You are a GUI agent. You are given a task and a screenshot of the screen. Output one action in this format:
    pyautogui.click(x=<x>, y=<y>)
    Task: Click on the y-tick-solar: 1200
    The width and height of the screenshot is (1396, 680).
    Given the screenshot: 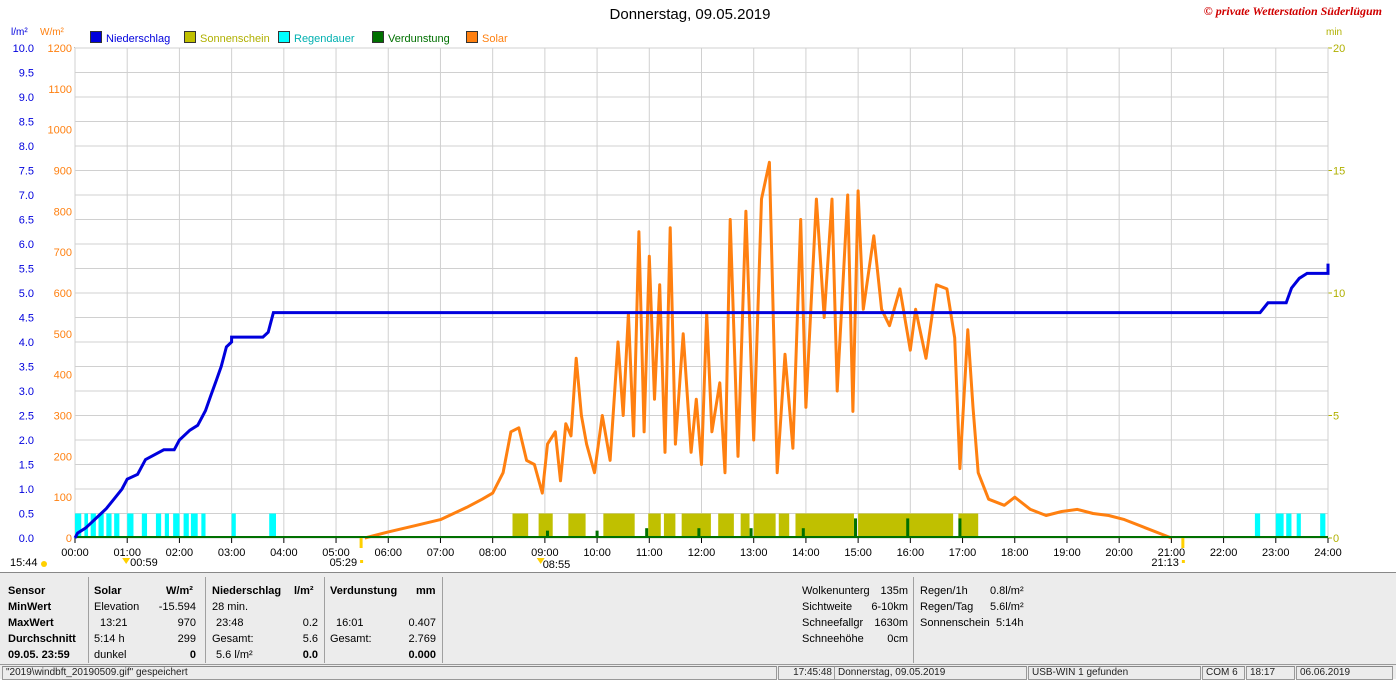 What is the action you would take?
    pyautogui.click(x=60, y=49)
    